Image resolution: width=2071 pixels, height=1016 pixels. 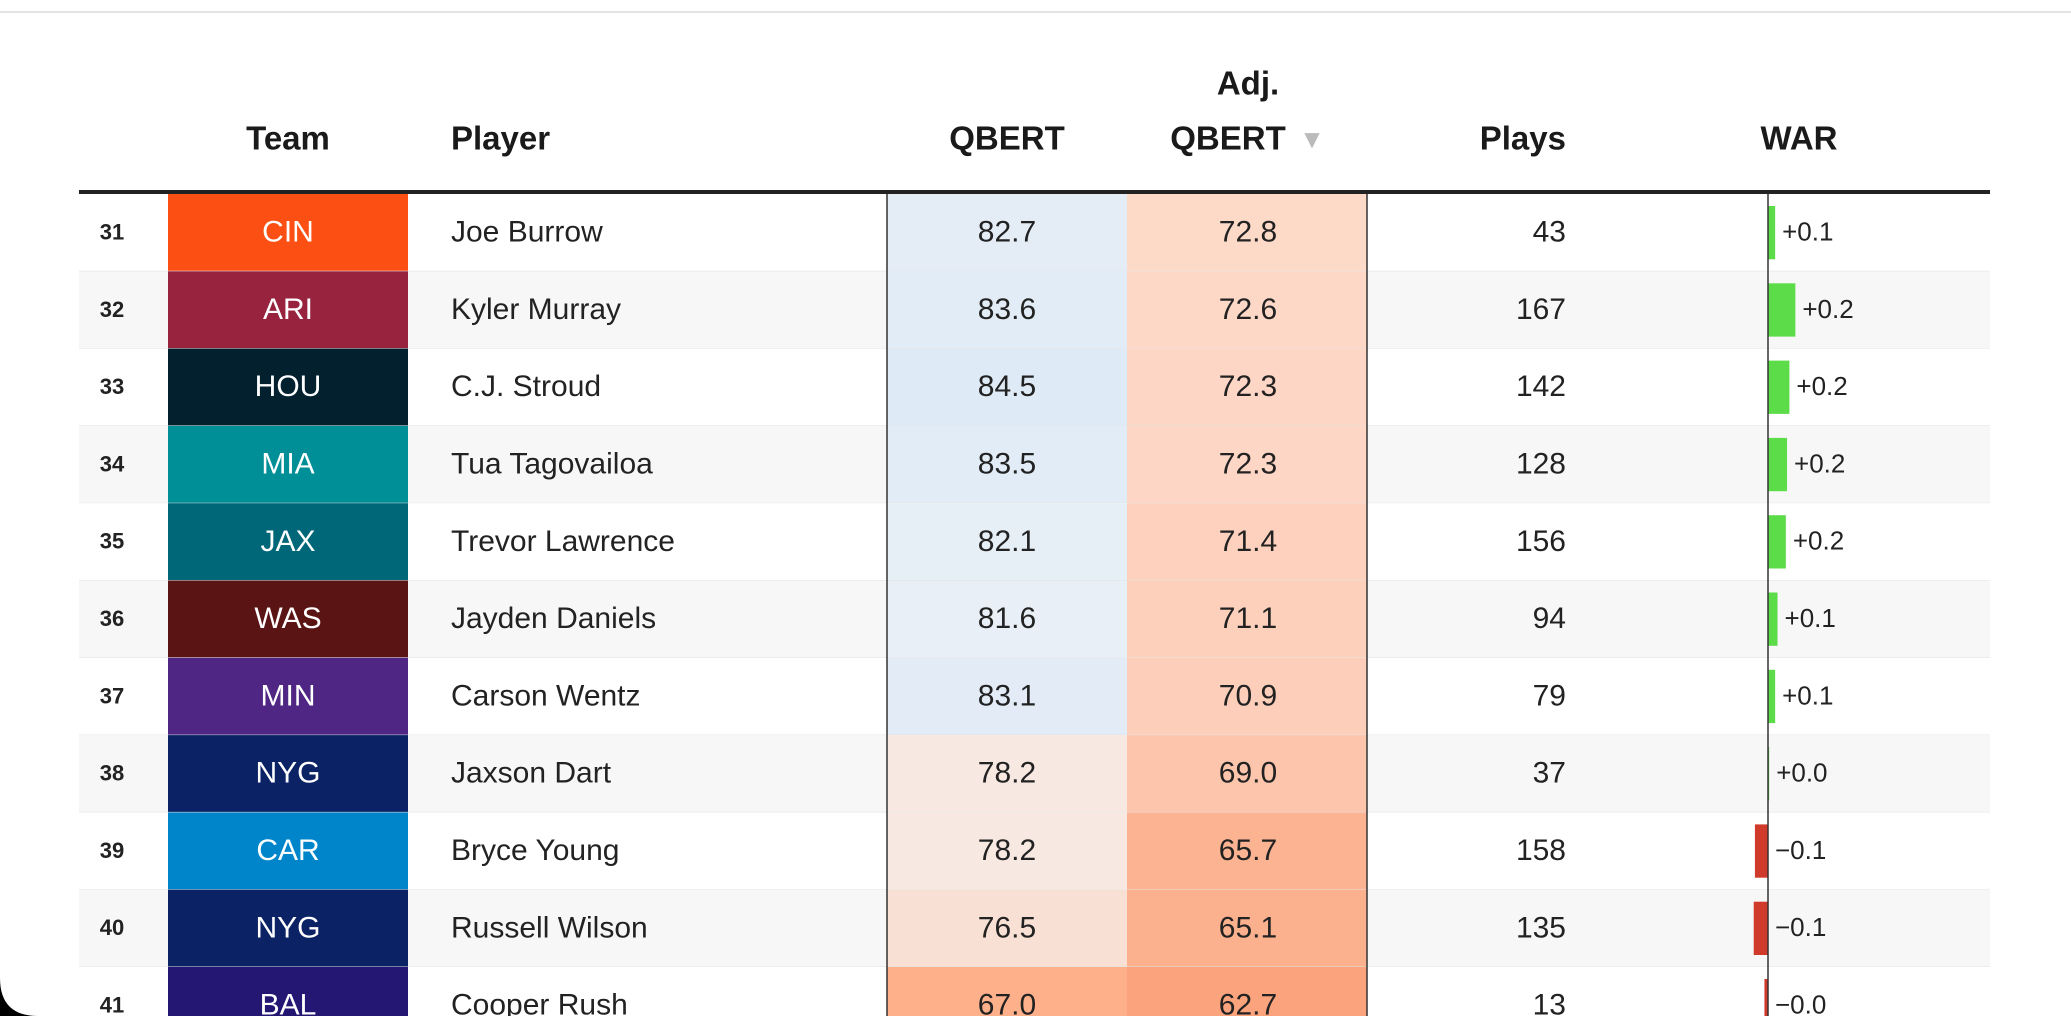 What do you see at coordinates (536, 309) in the screenshot?
I see `player: Kyler Murray` at bounding box center [536, 309].